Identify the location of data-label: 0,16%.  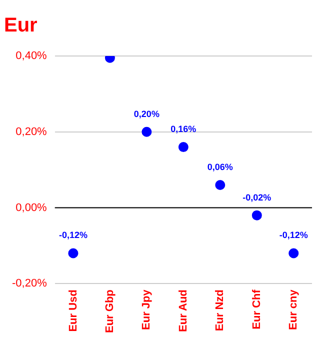
(183, 129).